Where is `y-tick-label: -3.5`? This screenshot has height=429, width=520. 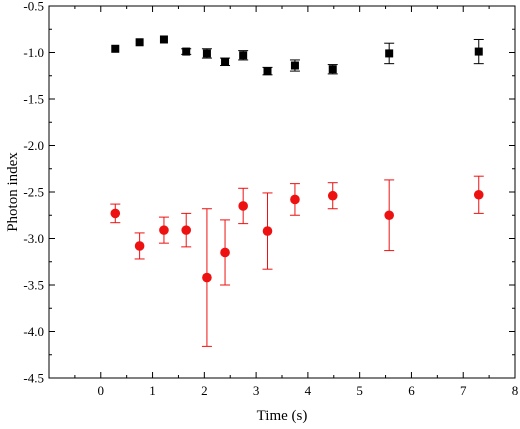
y-tick-label: -3.5 is located at coordinates (33, 285).